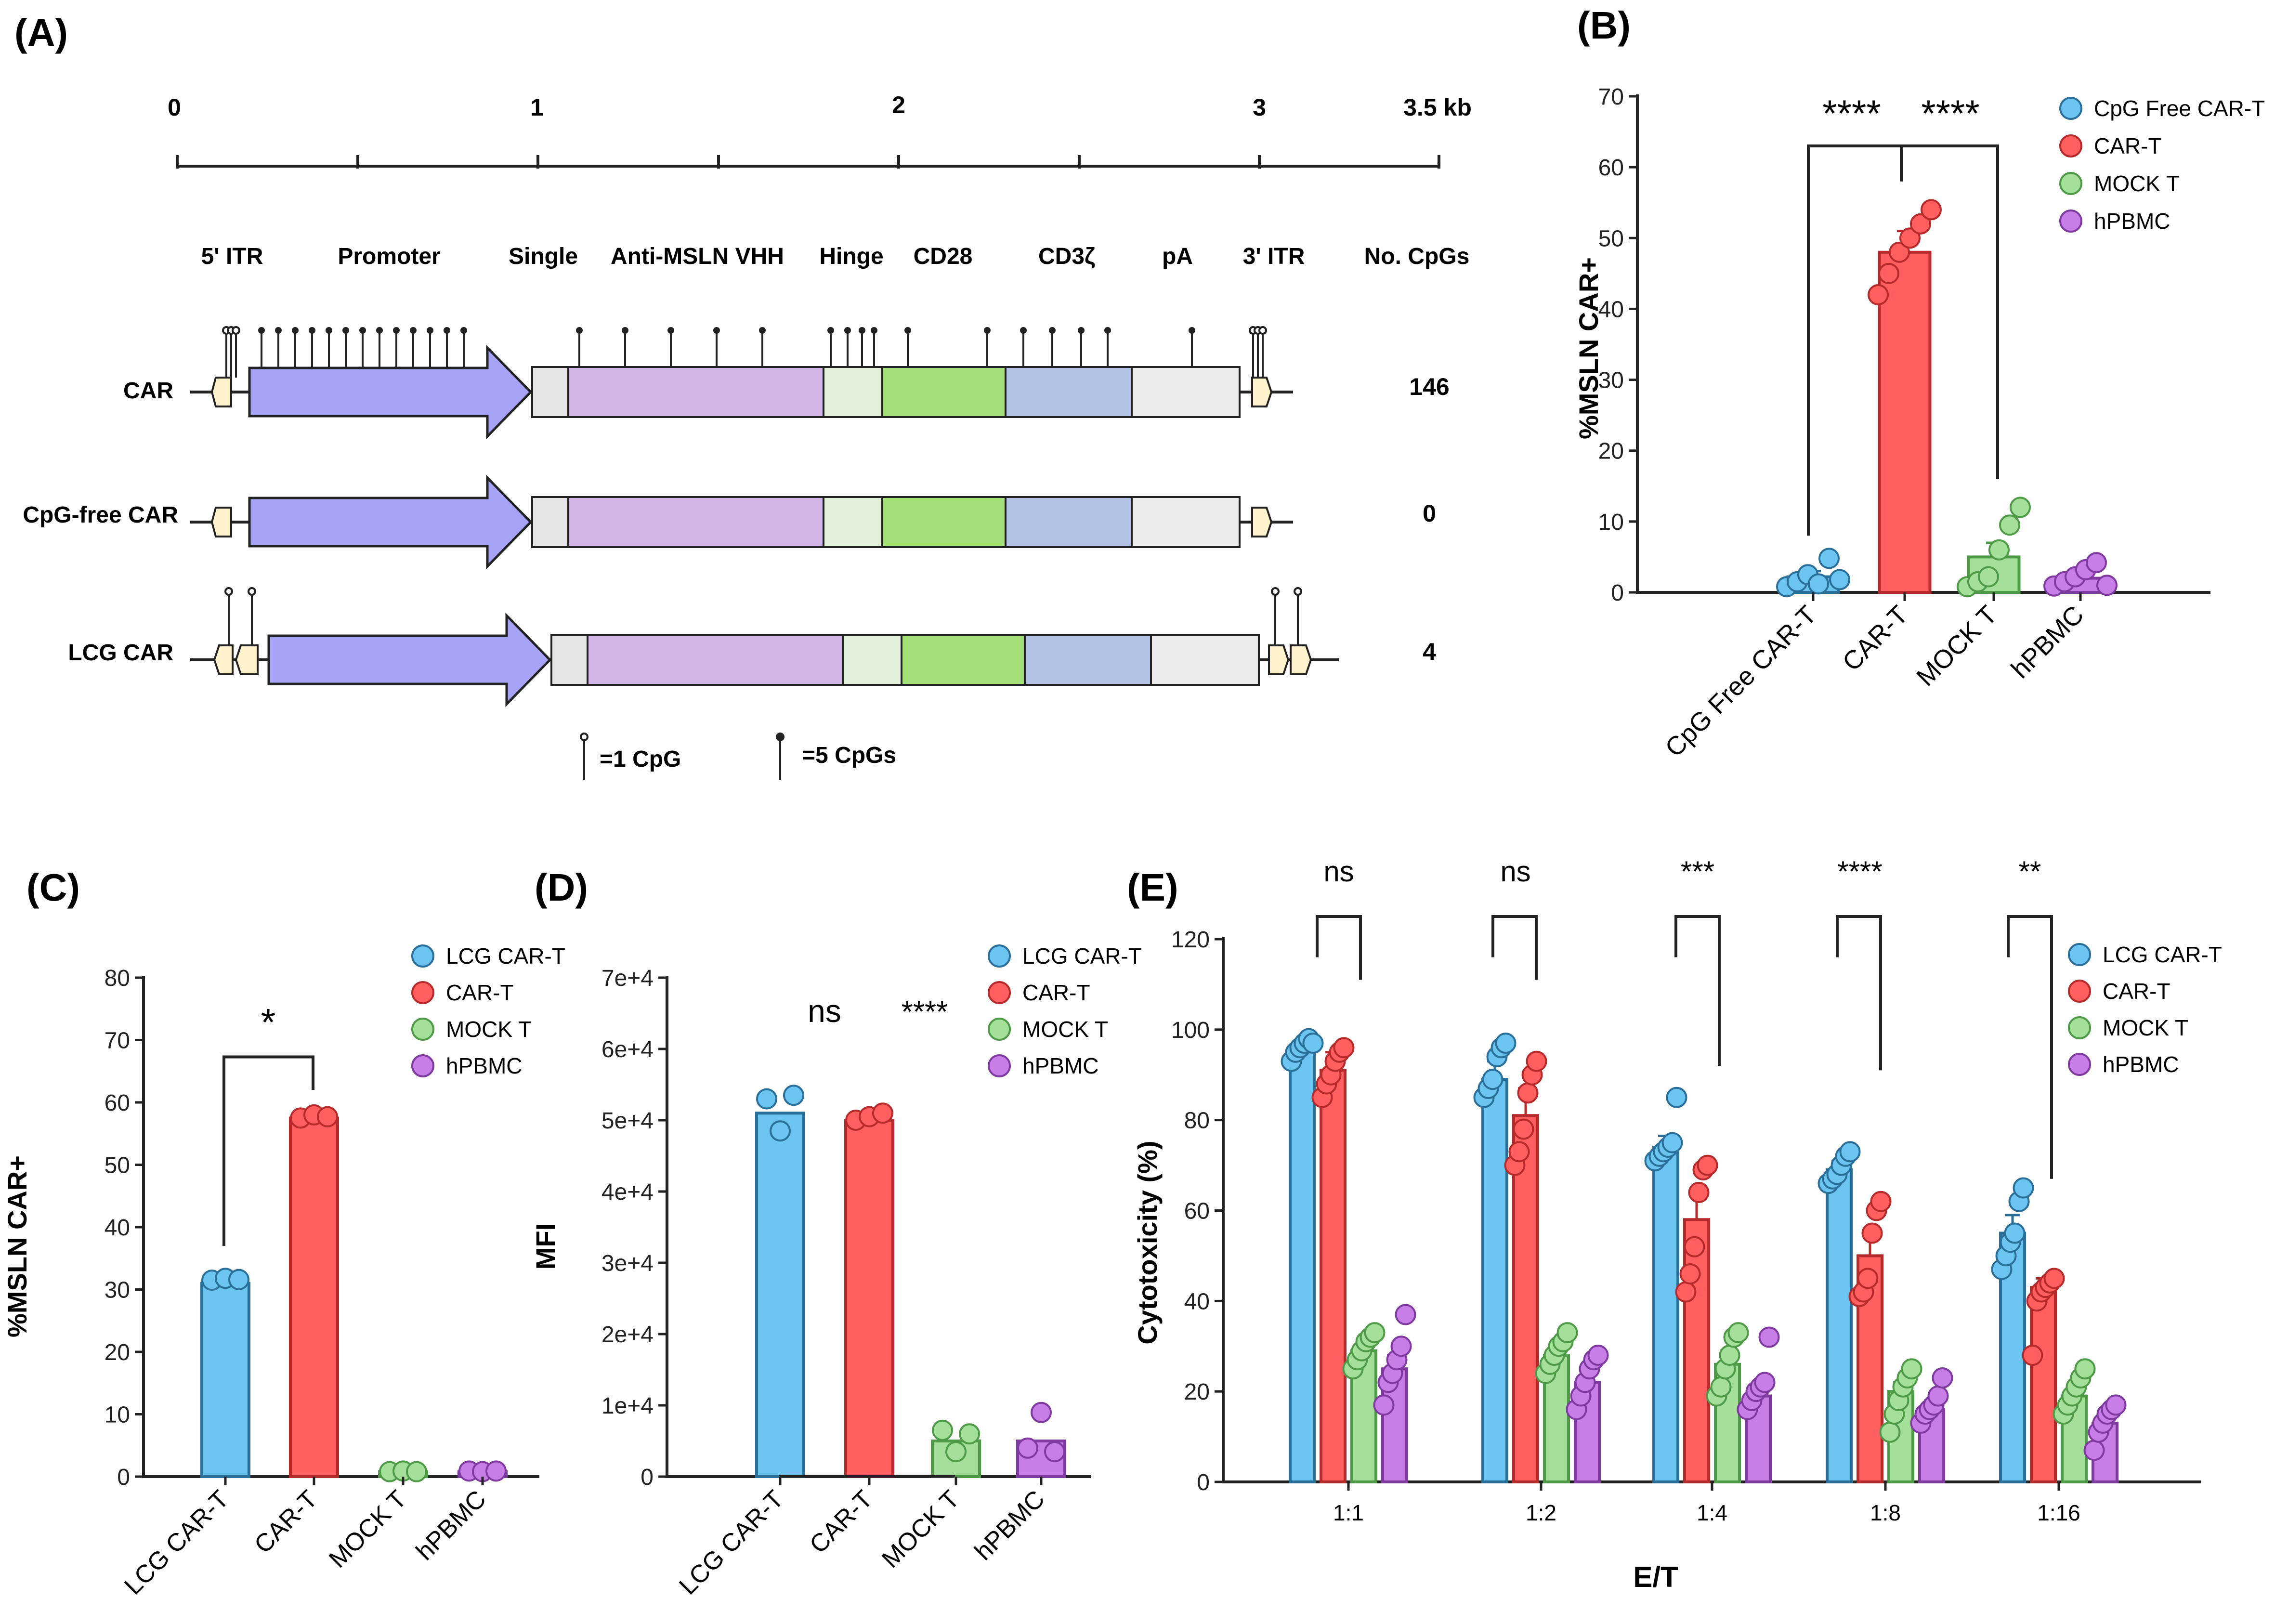 The height and width of the screenshot is (1624, 2275). What do you see at coordinates (628, 978) in the screenshot?
I see `y-tick-label: 7e+4` at bounding box center [628, 978].